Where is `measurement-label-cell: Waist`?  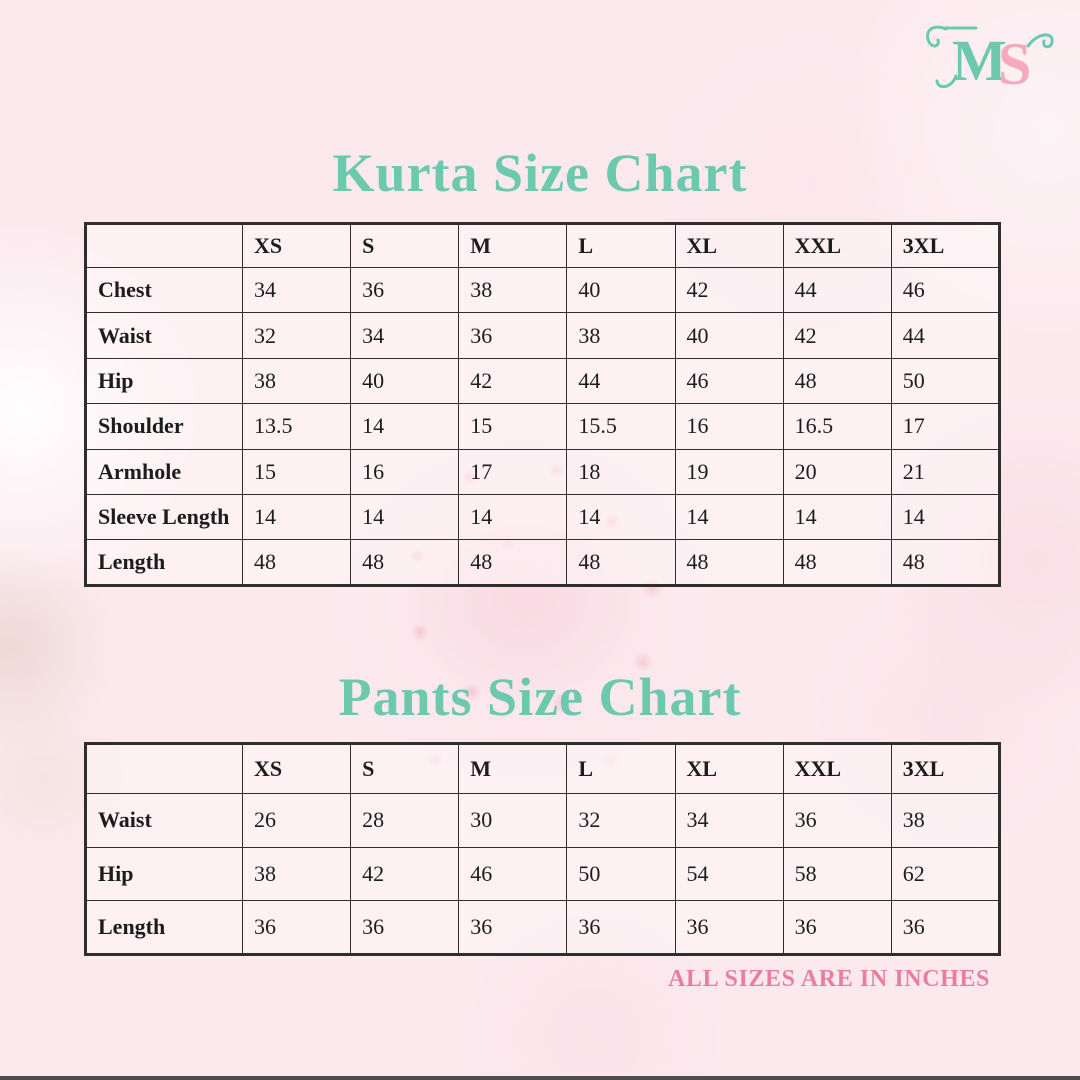 measurement-label-cell: Waist is located at coordinates (164, 335).